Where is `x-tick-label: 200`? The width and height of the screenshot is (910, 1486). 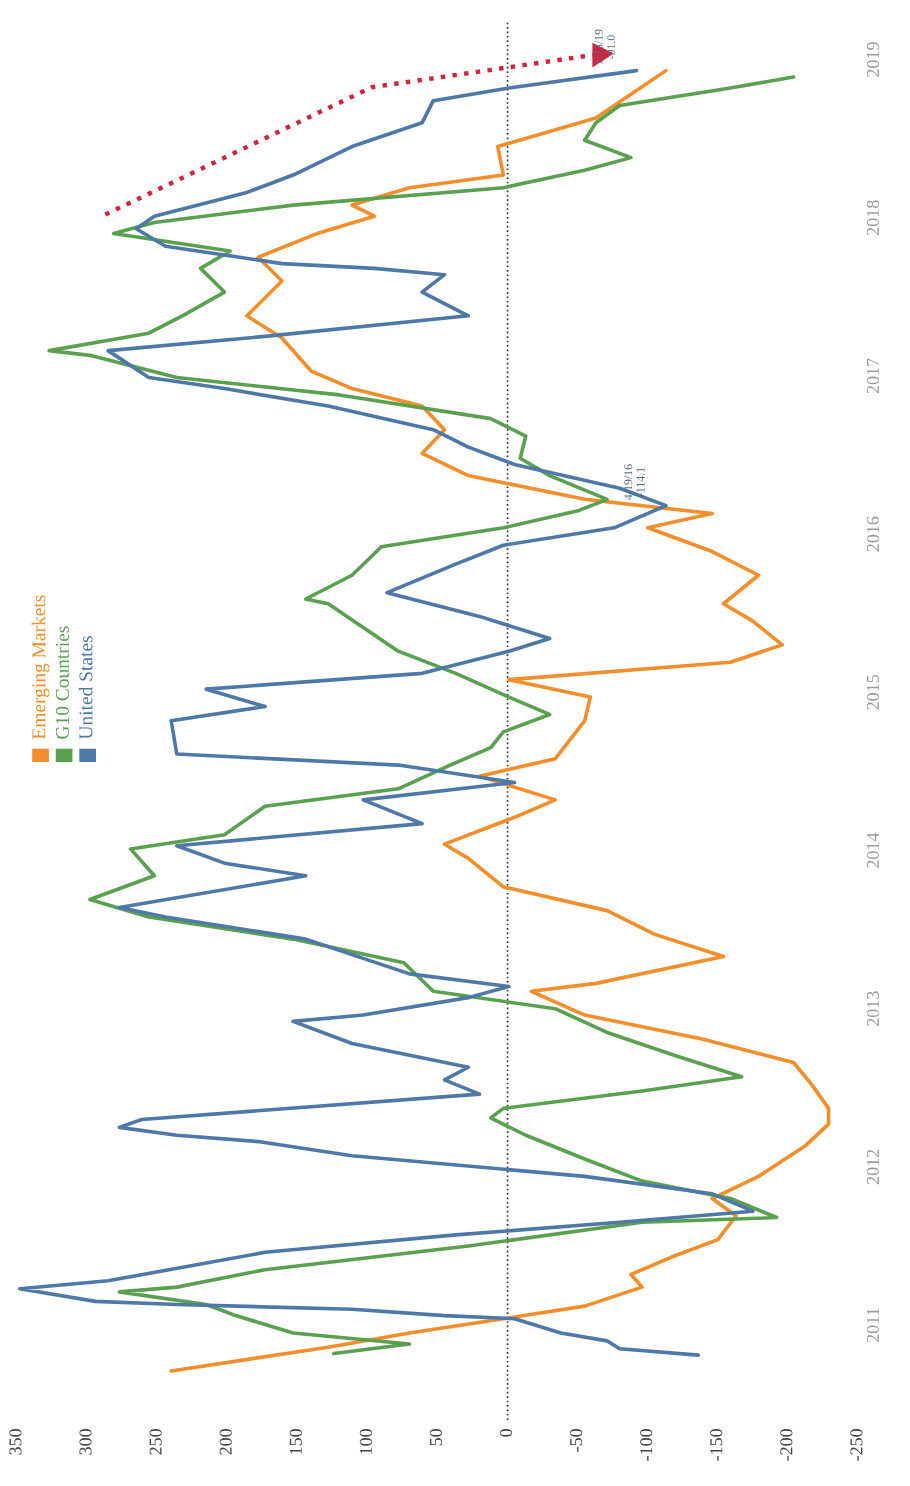 x-tick-label: 200 is located at coordinates (225, 1442).